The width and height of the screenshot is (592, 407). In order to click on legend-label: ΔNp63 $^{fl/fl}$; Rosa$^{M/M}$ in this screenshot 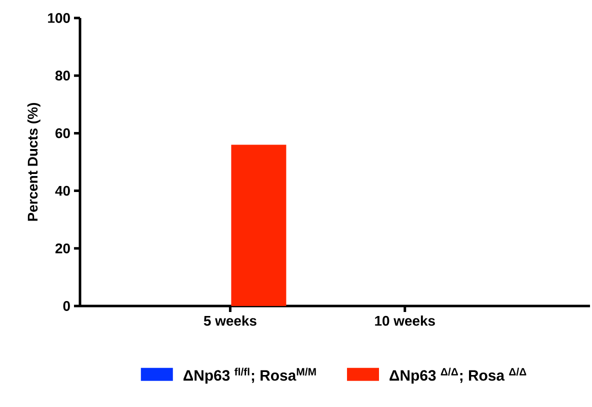, I will do `click(249, 376)`.